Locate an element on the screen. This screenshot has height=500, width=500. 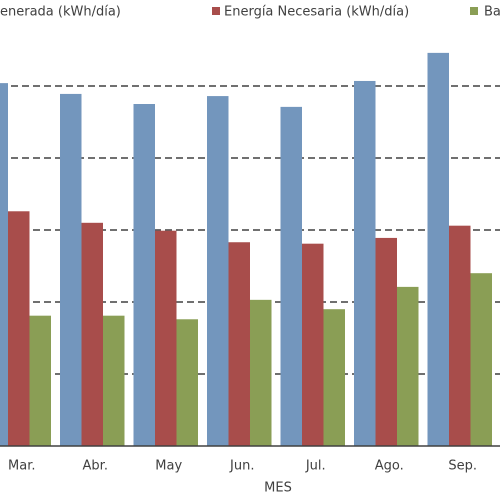
x-tick-label: May is located at coordinates (168, 466).